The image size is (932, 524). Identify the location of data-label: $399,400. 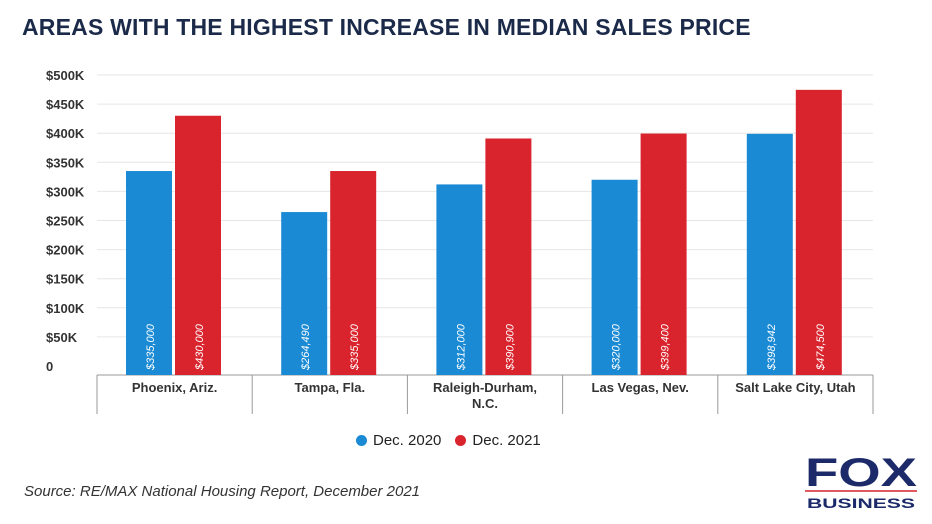
(666, 347).